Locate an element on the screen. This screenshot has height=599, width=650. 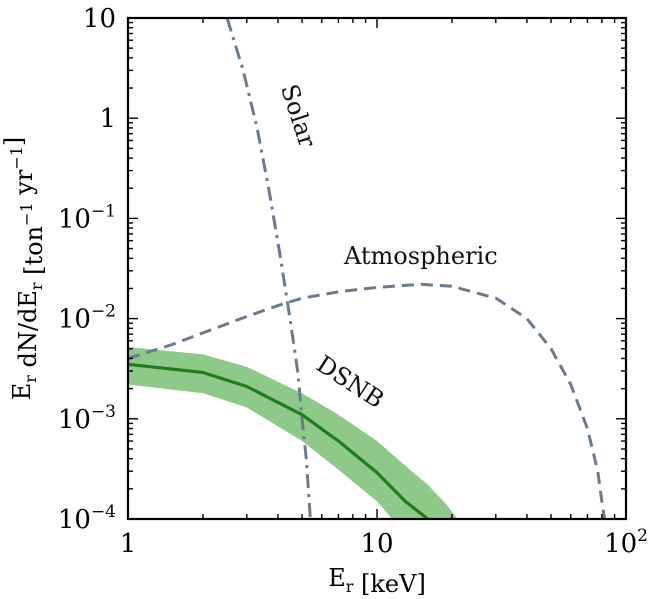
dsnb-band is located at coordinates (293, 433).